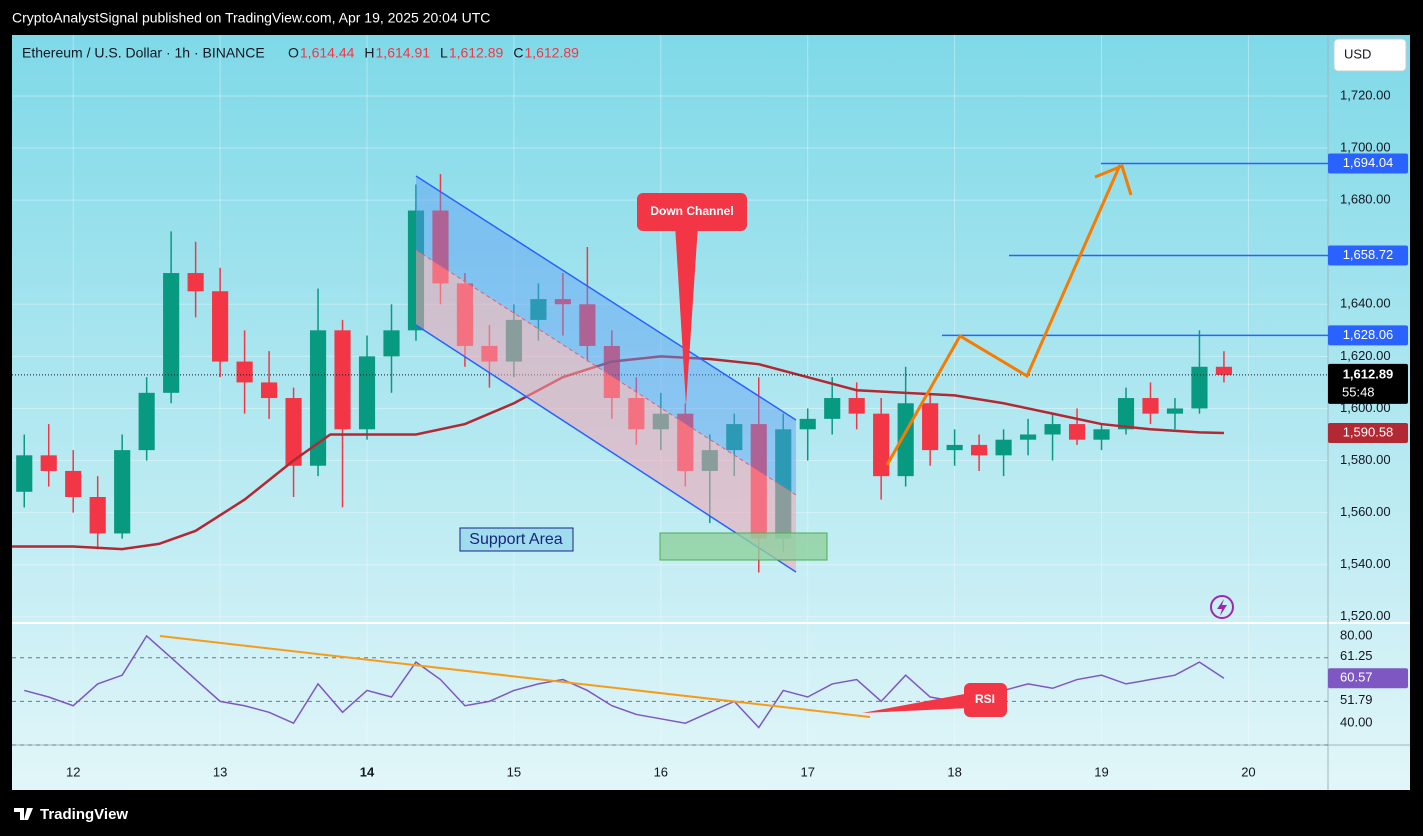  I want to click on channel-upper-fill, so click(606, 335).